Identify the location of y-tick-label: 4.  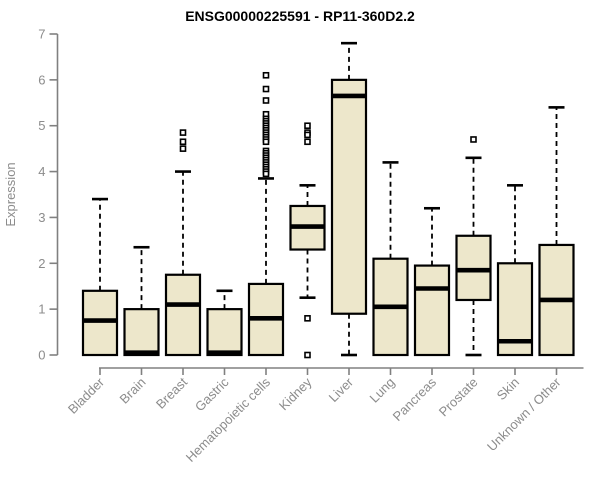
(41, 171).